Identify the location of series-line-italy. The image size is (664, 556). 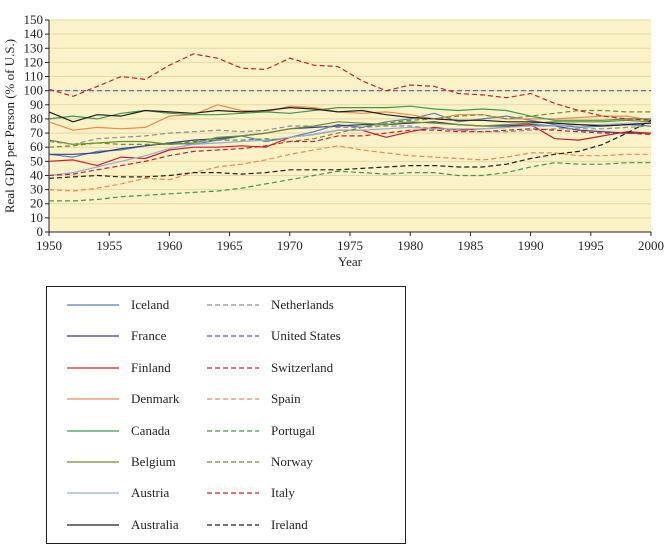
(350, 152).